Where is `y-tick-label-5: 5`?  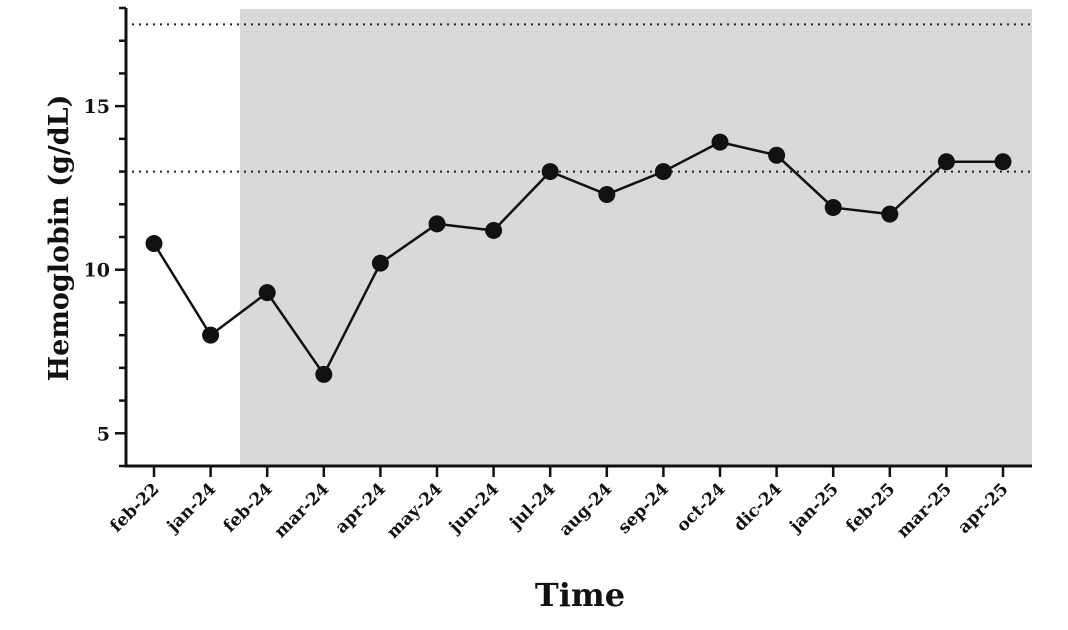
y-tick-label-5: 5 is located at coordinates (103, 434).